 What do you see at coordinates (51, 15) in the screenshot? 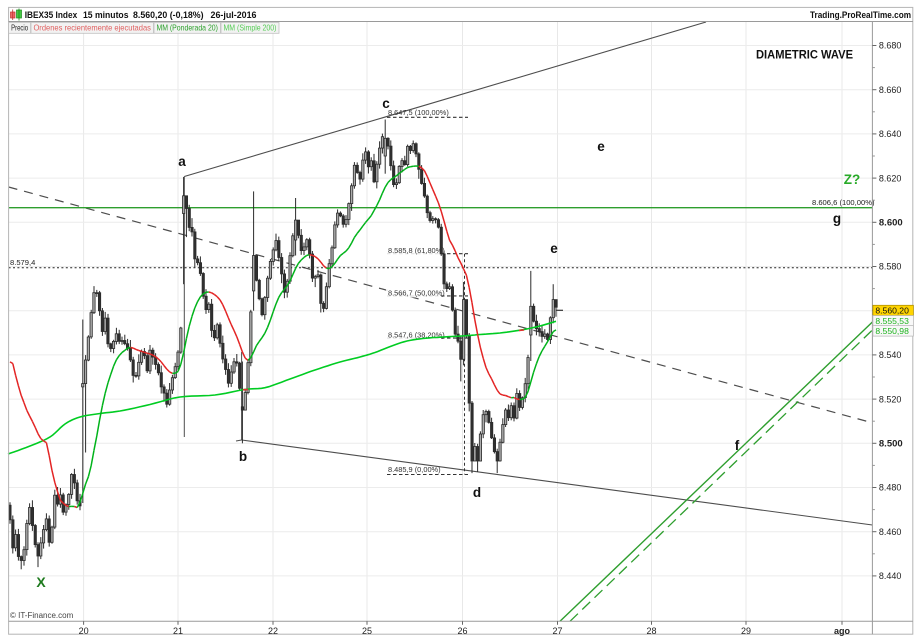
I see `svg-text: IBEX35 Index` at bounding box center [51, 15].